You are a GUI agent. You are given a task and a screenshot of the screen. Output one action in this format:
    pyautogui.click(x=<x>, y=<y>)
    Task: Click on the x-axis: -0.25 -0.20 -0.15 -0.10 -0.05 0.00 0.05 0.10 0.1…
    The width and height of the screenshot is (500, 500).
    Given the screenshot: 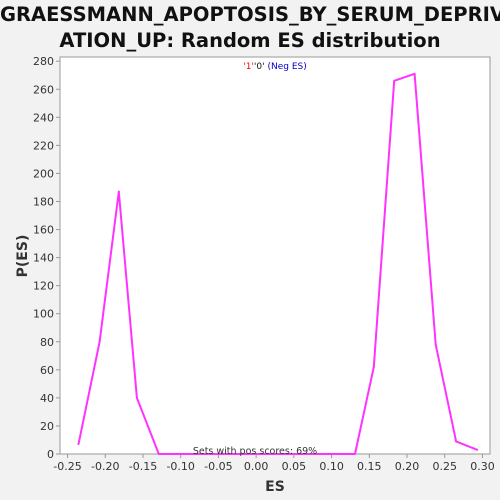 What is the action you would take?
    pyautogui.click(x=274, y=463)
    